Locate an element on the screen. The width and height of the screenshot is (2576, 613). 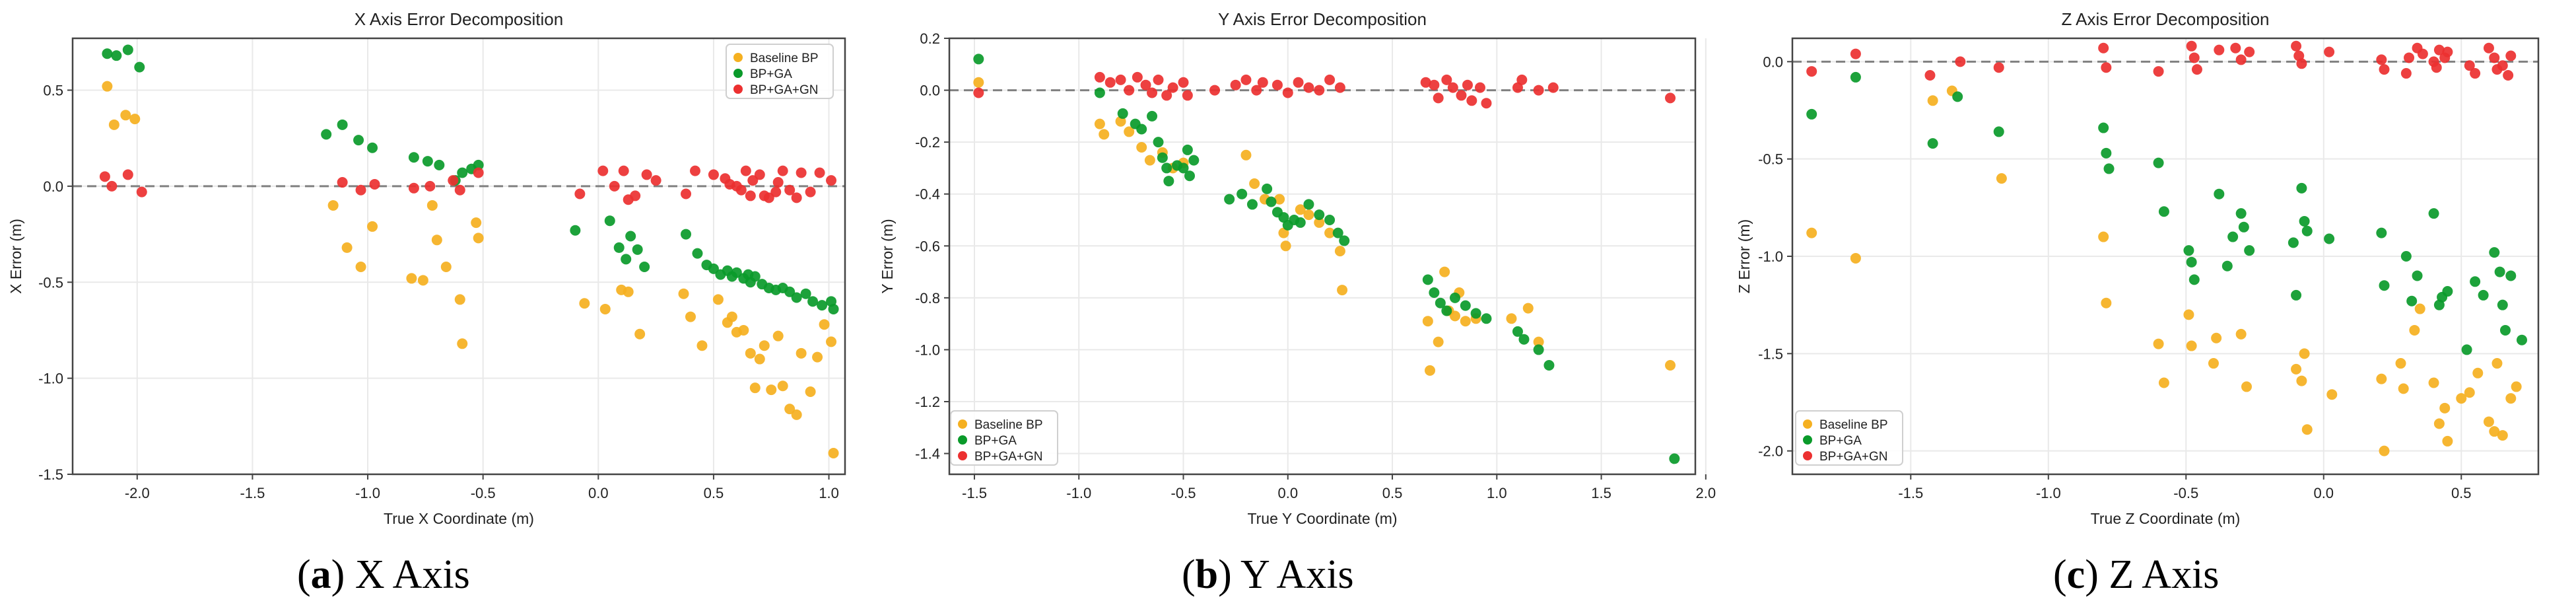
chart-title: X Axis Error Decomposition is located at coordinates (459, 19).